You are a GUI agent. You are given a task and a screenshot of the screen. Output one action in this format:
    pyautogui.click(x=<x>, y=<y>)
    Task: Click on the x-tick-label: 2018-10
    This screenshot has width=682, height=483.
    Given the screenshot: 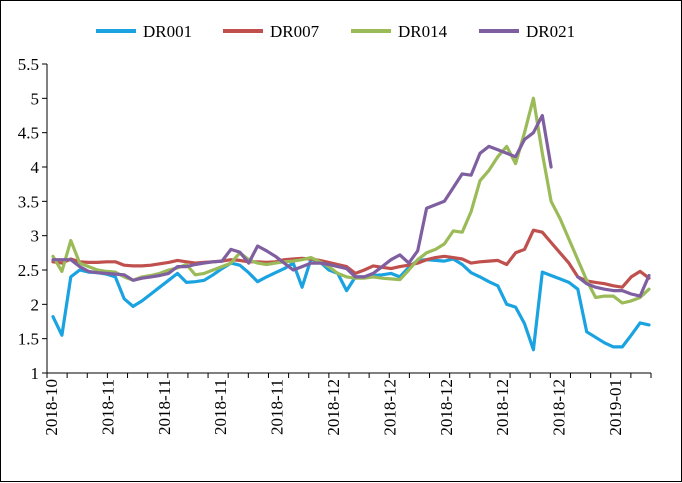 What is the action you would take?
    pyautogui.click(x=51, y=407)
    